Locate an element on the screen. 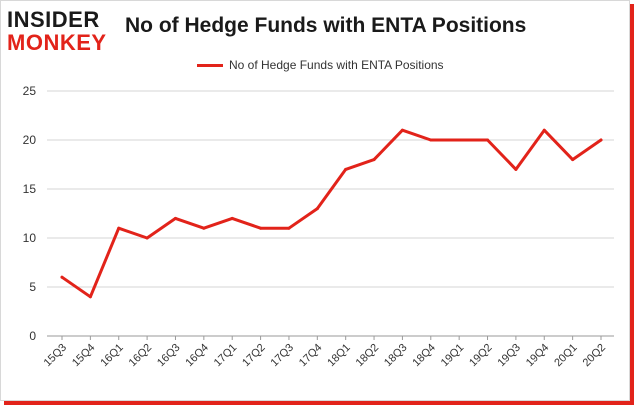 The width and height of the screenshot is (637, 408). x-tick-label: 15Q3 is located at coordinates (56, 356).